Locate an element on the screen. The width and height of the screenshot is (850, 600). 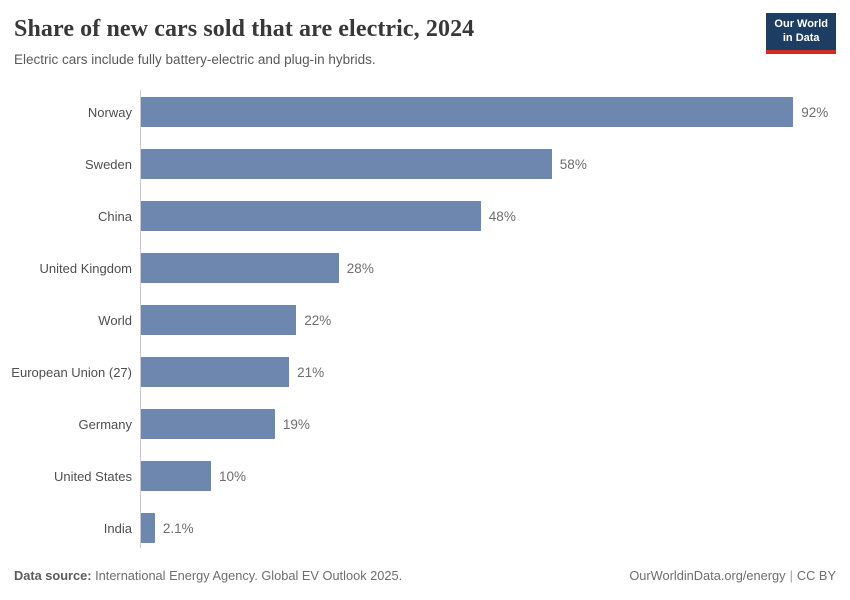
site-link: OurWorldinData.org/energy is located at coordinates (707, 575).